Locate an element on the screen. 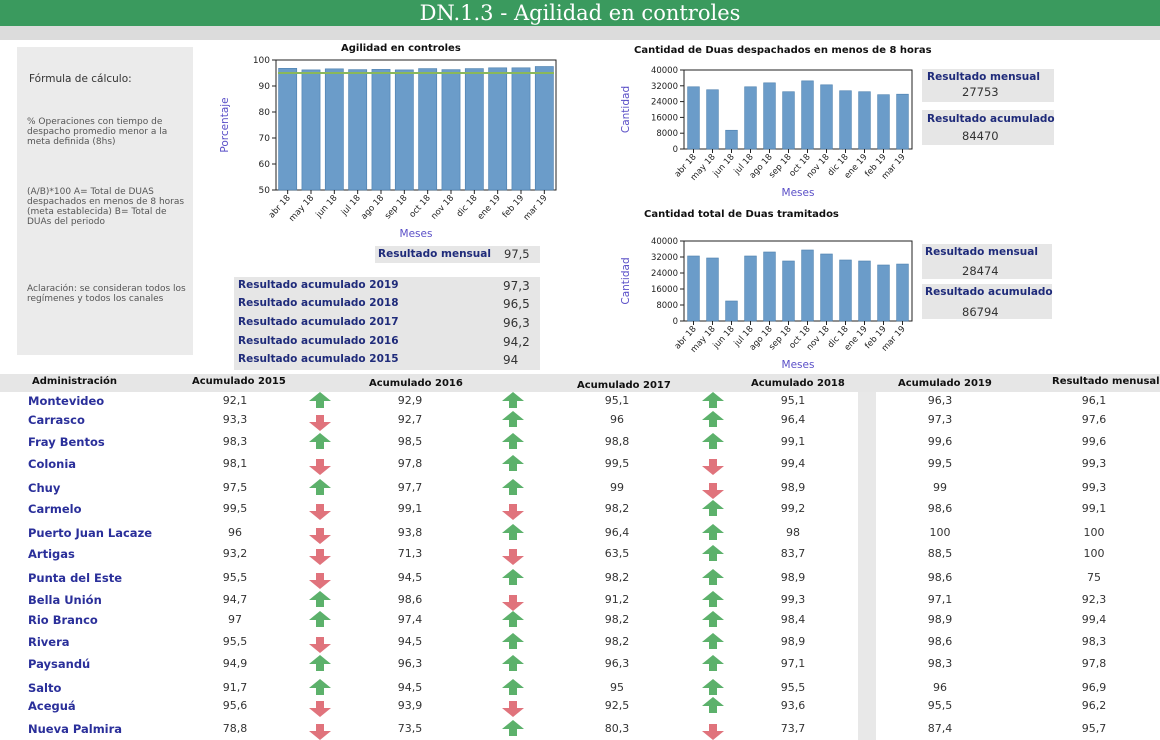  accumulated-row: Resultado acumulado 2015 94 is located at coordinates (387, 360).